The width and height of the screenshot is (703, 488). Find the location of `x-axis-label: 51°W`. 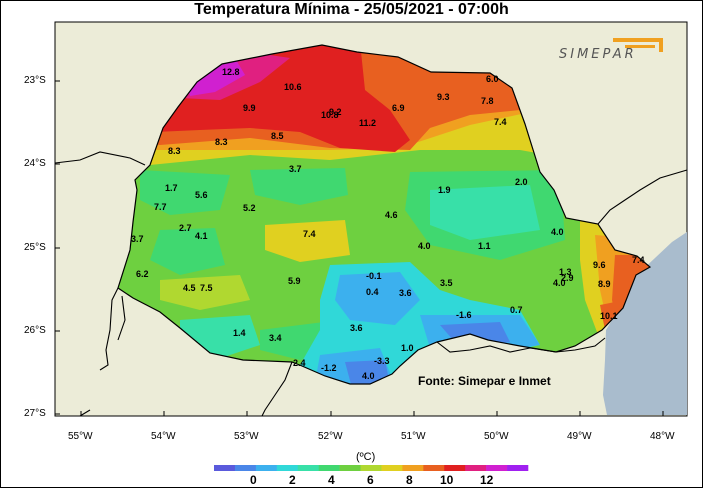

x-axis-label: 51°W is located at coordinates (413, 436).